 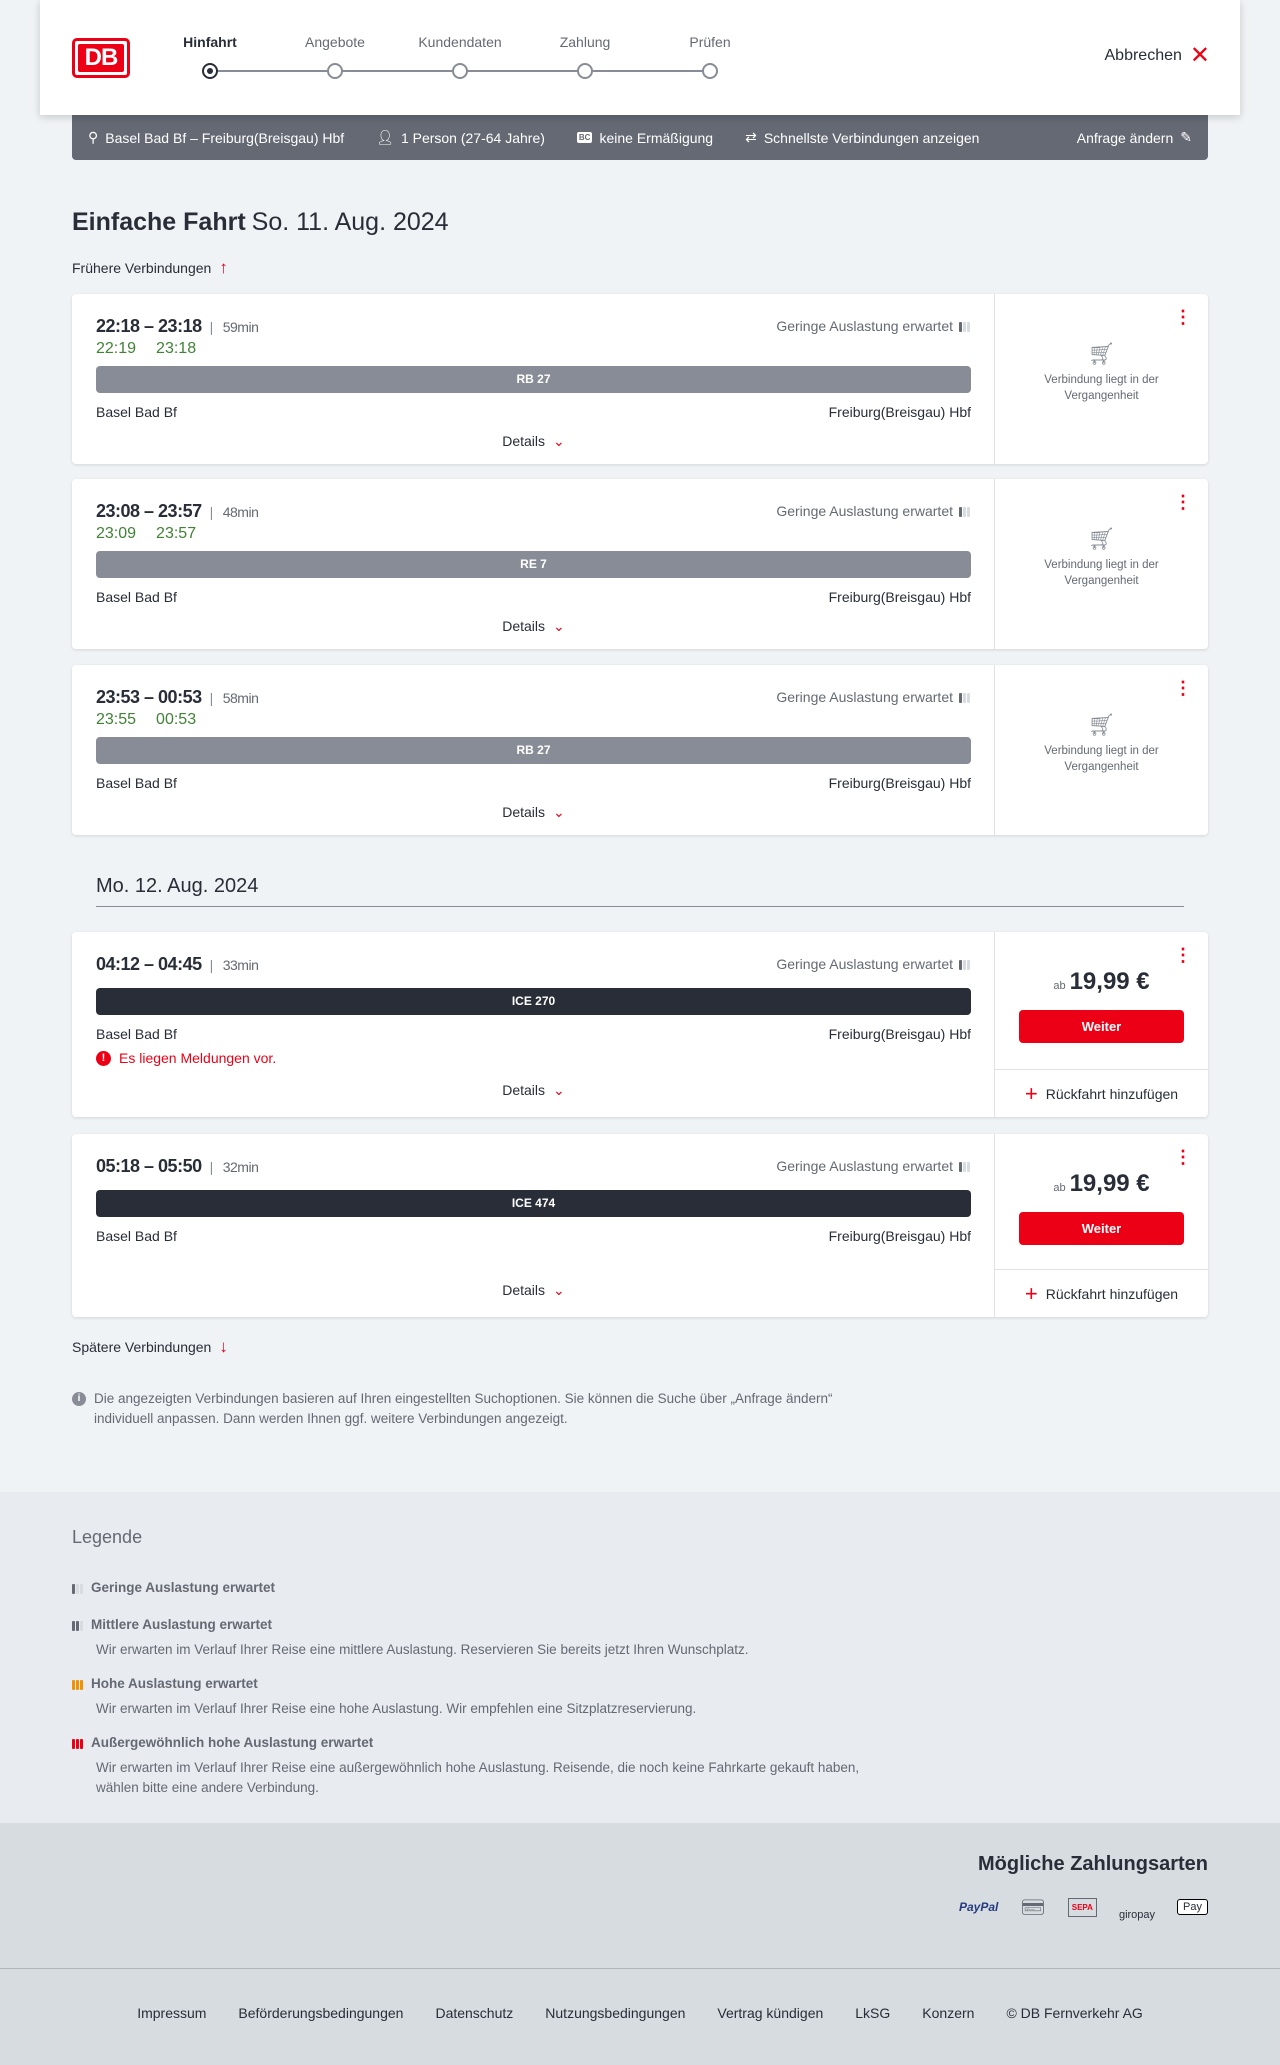 What do you see at coordinates (210, 42) in the screenshot?
I see `step-label-0: Hinfahrt` at bounding box center [210, 42].